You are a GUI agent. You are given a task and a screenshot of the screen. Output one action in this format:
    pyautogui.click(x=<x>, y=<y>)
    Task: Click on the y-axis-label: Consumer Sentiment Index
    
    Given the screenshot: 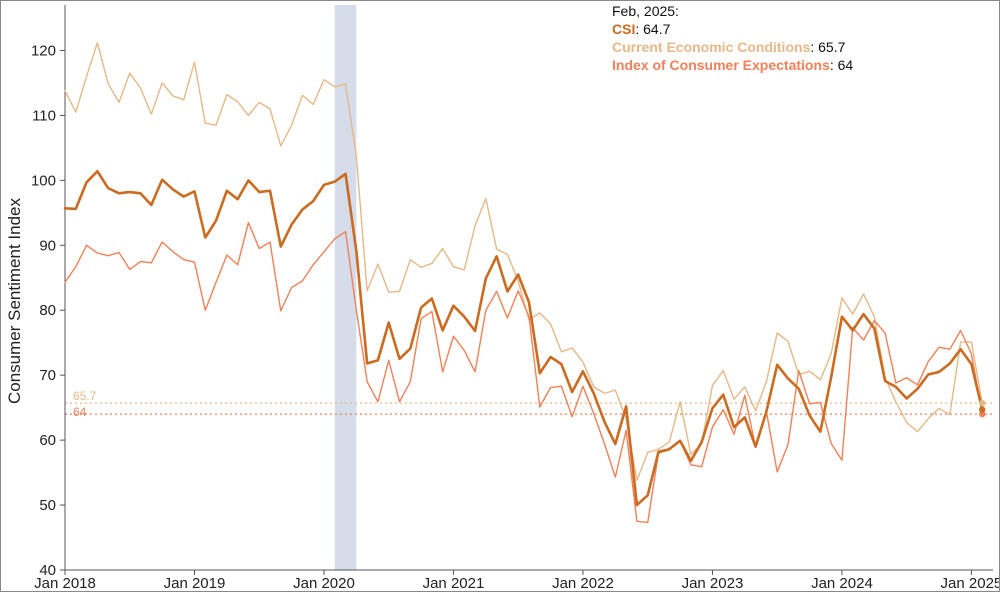 What is the action you would take?
    pyautogui.click(x=14, y=301)
    